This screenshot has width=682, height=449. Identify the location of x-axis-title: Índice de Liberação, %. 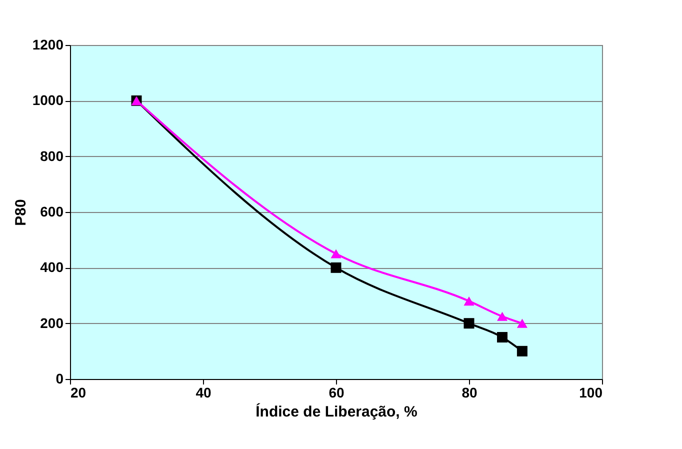
(337, 411).